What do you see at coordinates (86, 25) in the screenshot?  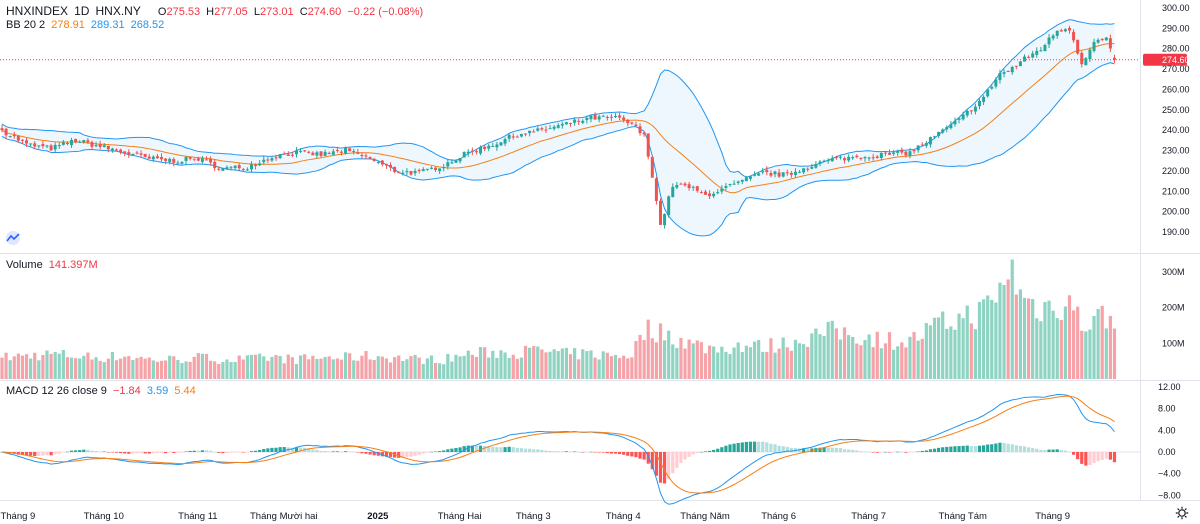 I see `bb-legend: BB 20 2 278.91 289.31 268.52` at bounding box center [86, 25].